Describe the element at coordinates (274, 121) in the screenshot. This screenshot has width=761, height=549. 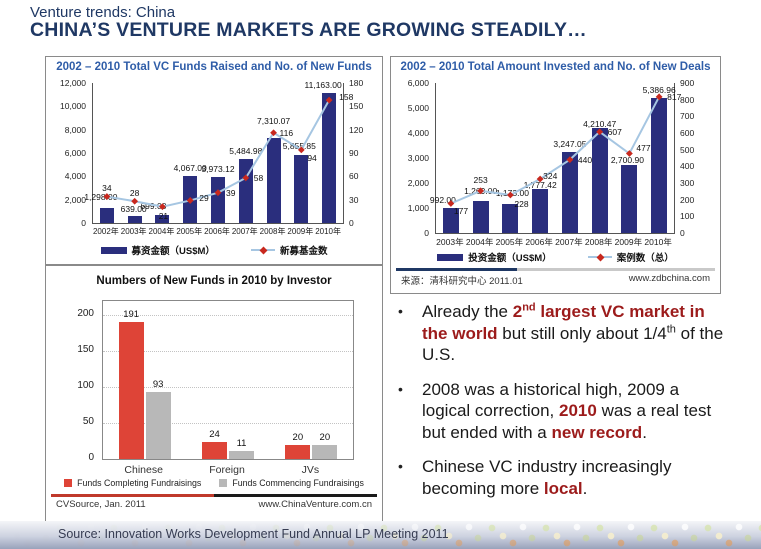
I see `bar-value-label: 7,310.07` at that location.